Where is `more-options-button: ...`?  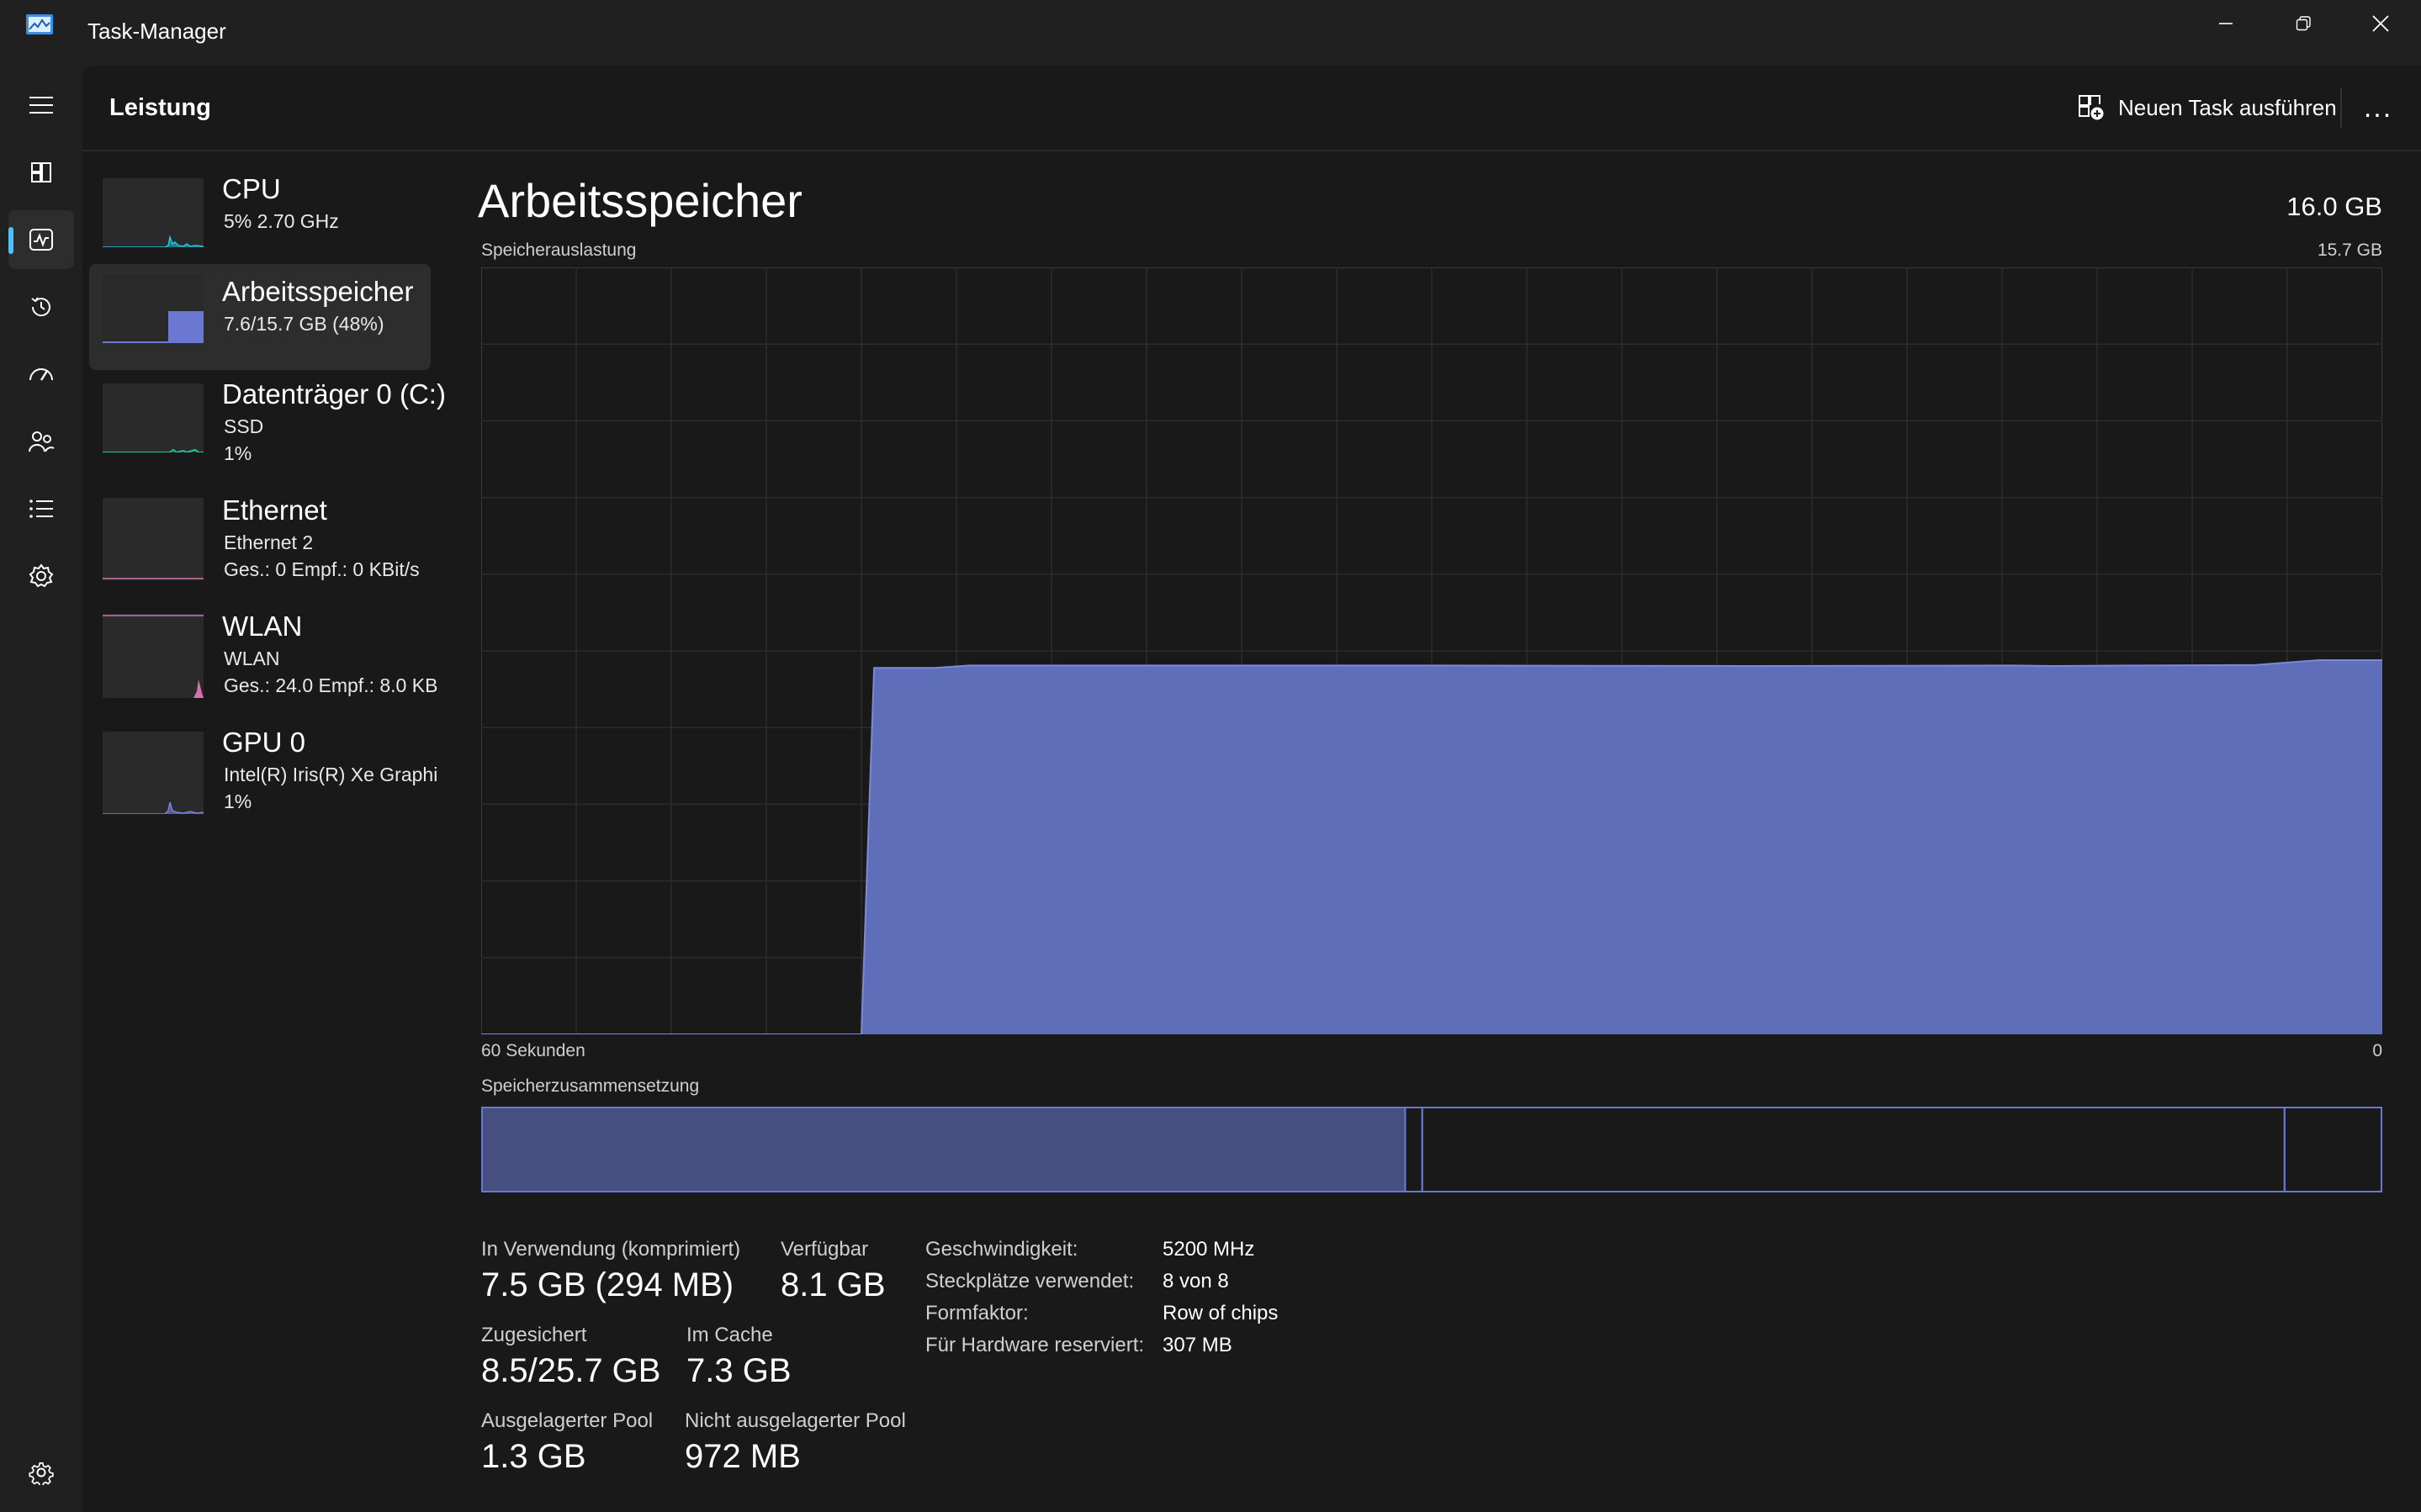 more-options-button: ... is located at coordinates (2379, 107).